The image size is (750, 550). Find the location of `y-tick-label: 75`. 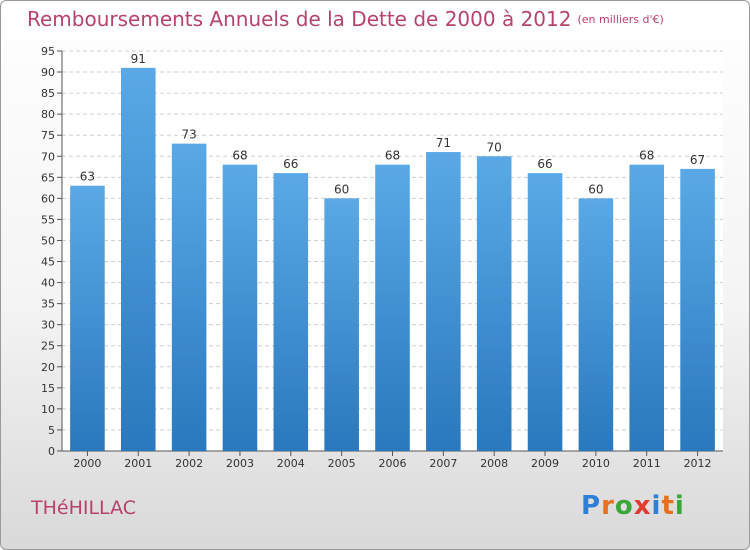

y-tick-label: 75 is located at coordinates (48, 135).